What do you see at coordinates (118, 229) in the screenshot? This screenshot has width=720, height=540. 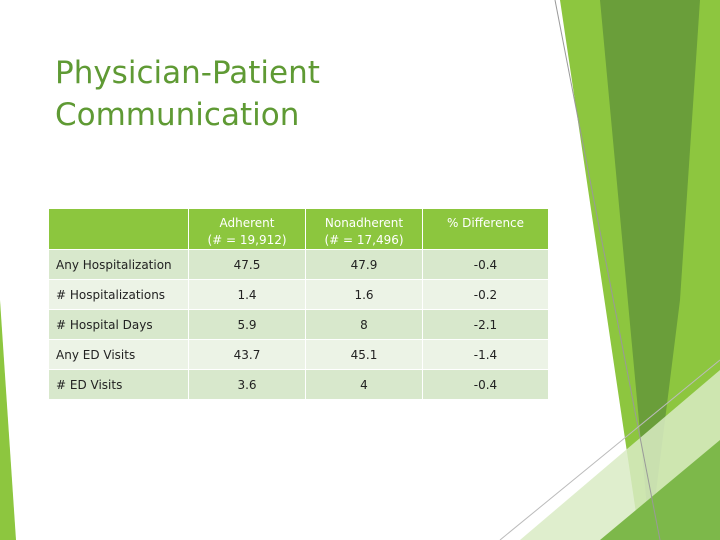 I see `column-header` at bounding box center [118, 229].